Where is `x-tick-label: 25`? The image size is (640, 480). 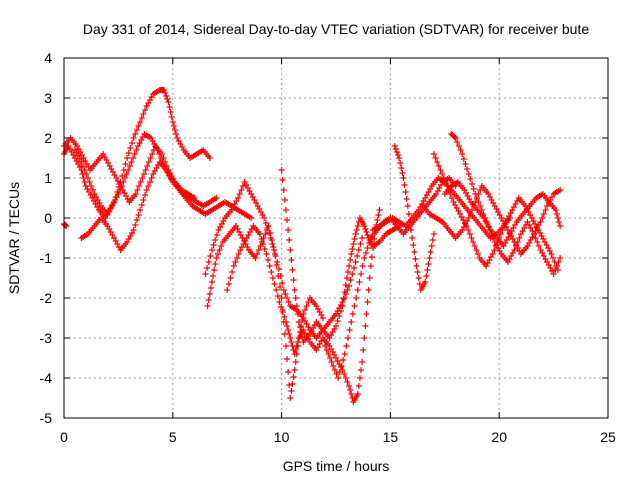
x-tick-label: 25 is located at coordinates (608, 437).